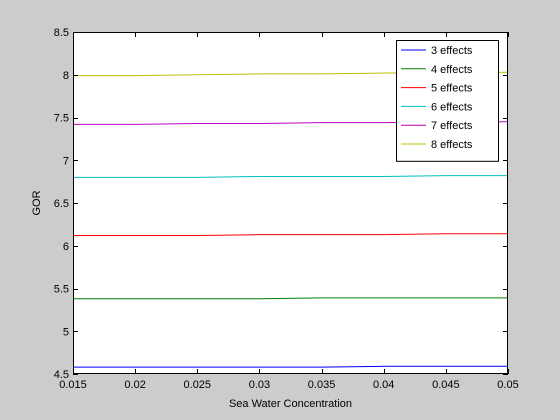  What do you see at coordinates (452, 70) in the screenshot?
I see `legend-label-2: 4 effects` at bounding box center [452, 70].